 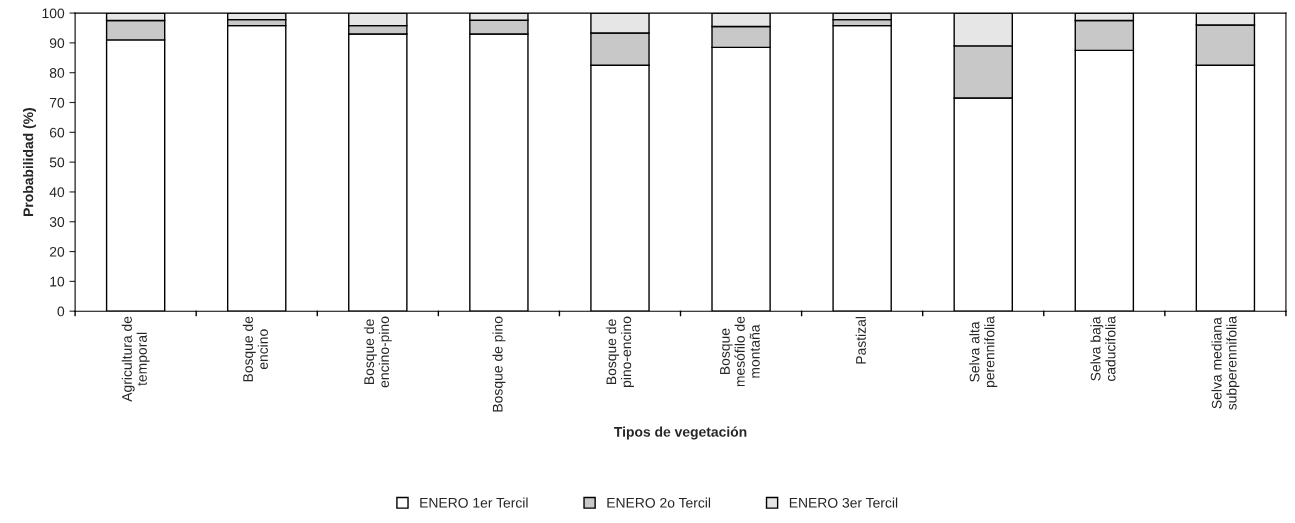 I want to click on x-tick-label: Bosque de encino-pino, so click(x=377, y=352).